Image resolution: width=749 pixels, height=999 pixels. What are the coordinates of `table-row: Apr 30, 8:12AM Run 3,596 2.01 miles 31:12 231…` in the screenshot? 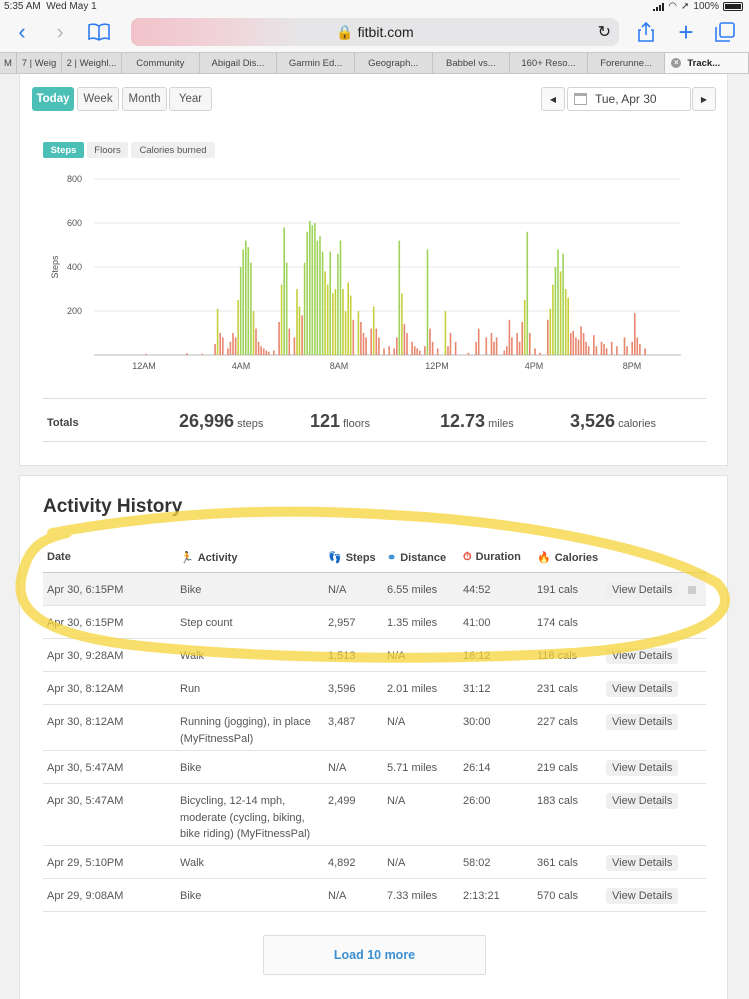 It's located at (374, 688).